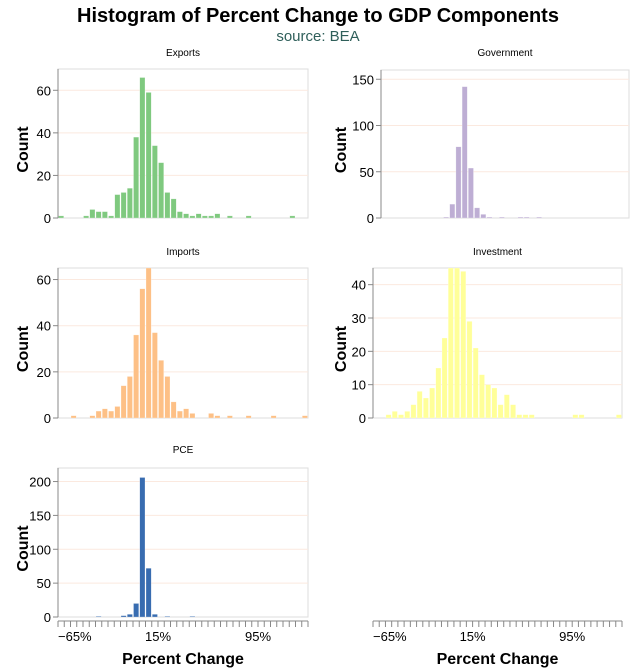 This screenshot has height=671, width=636. Describe the element at coordinates (183, 53) in the screenshot. I see `panel-title: Exports` at that location.